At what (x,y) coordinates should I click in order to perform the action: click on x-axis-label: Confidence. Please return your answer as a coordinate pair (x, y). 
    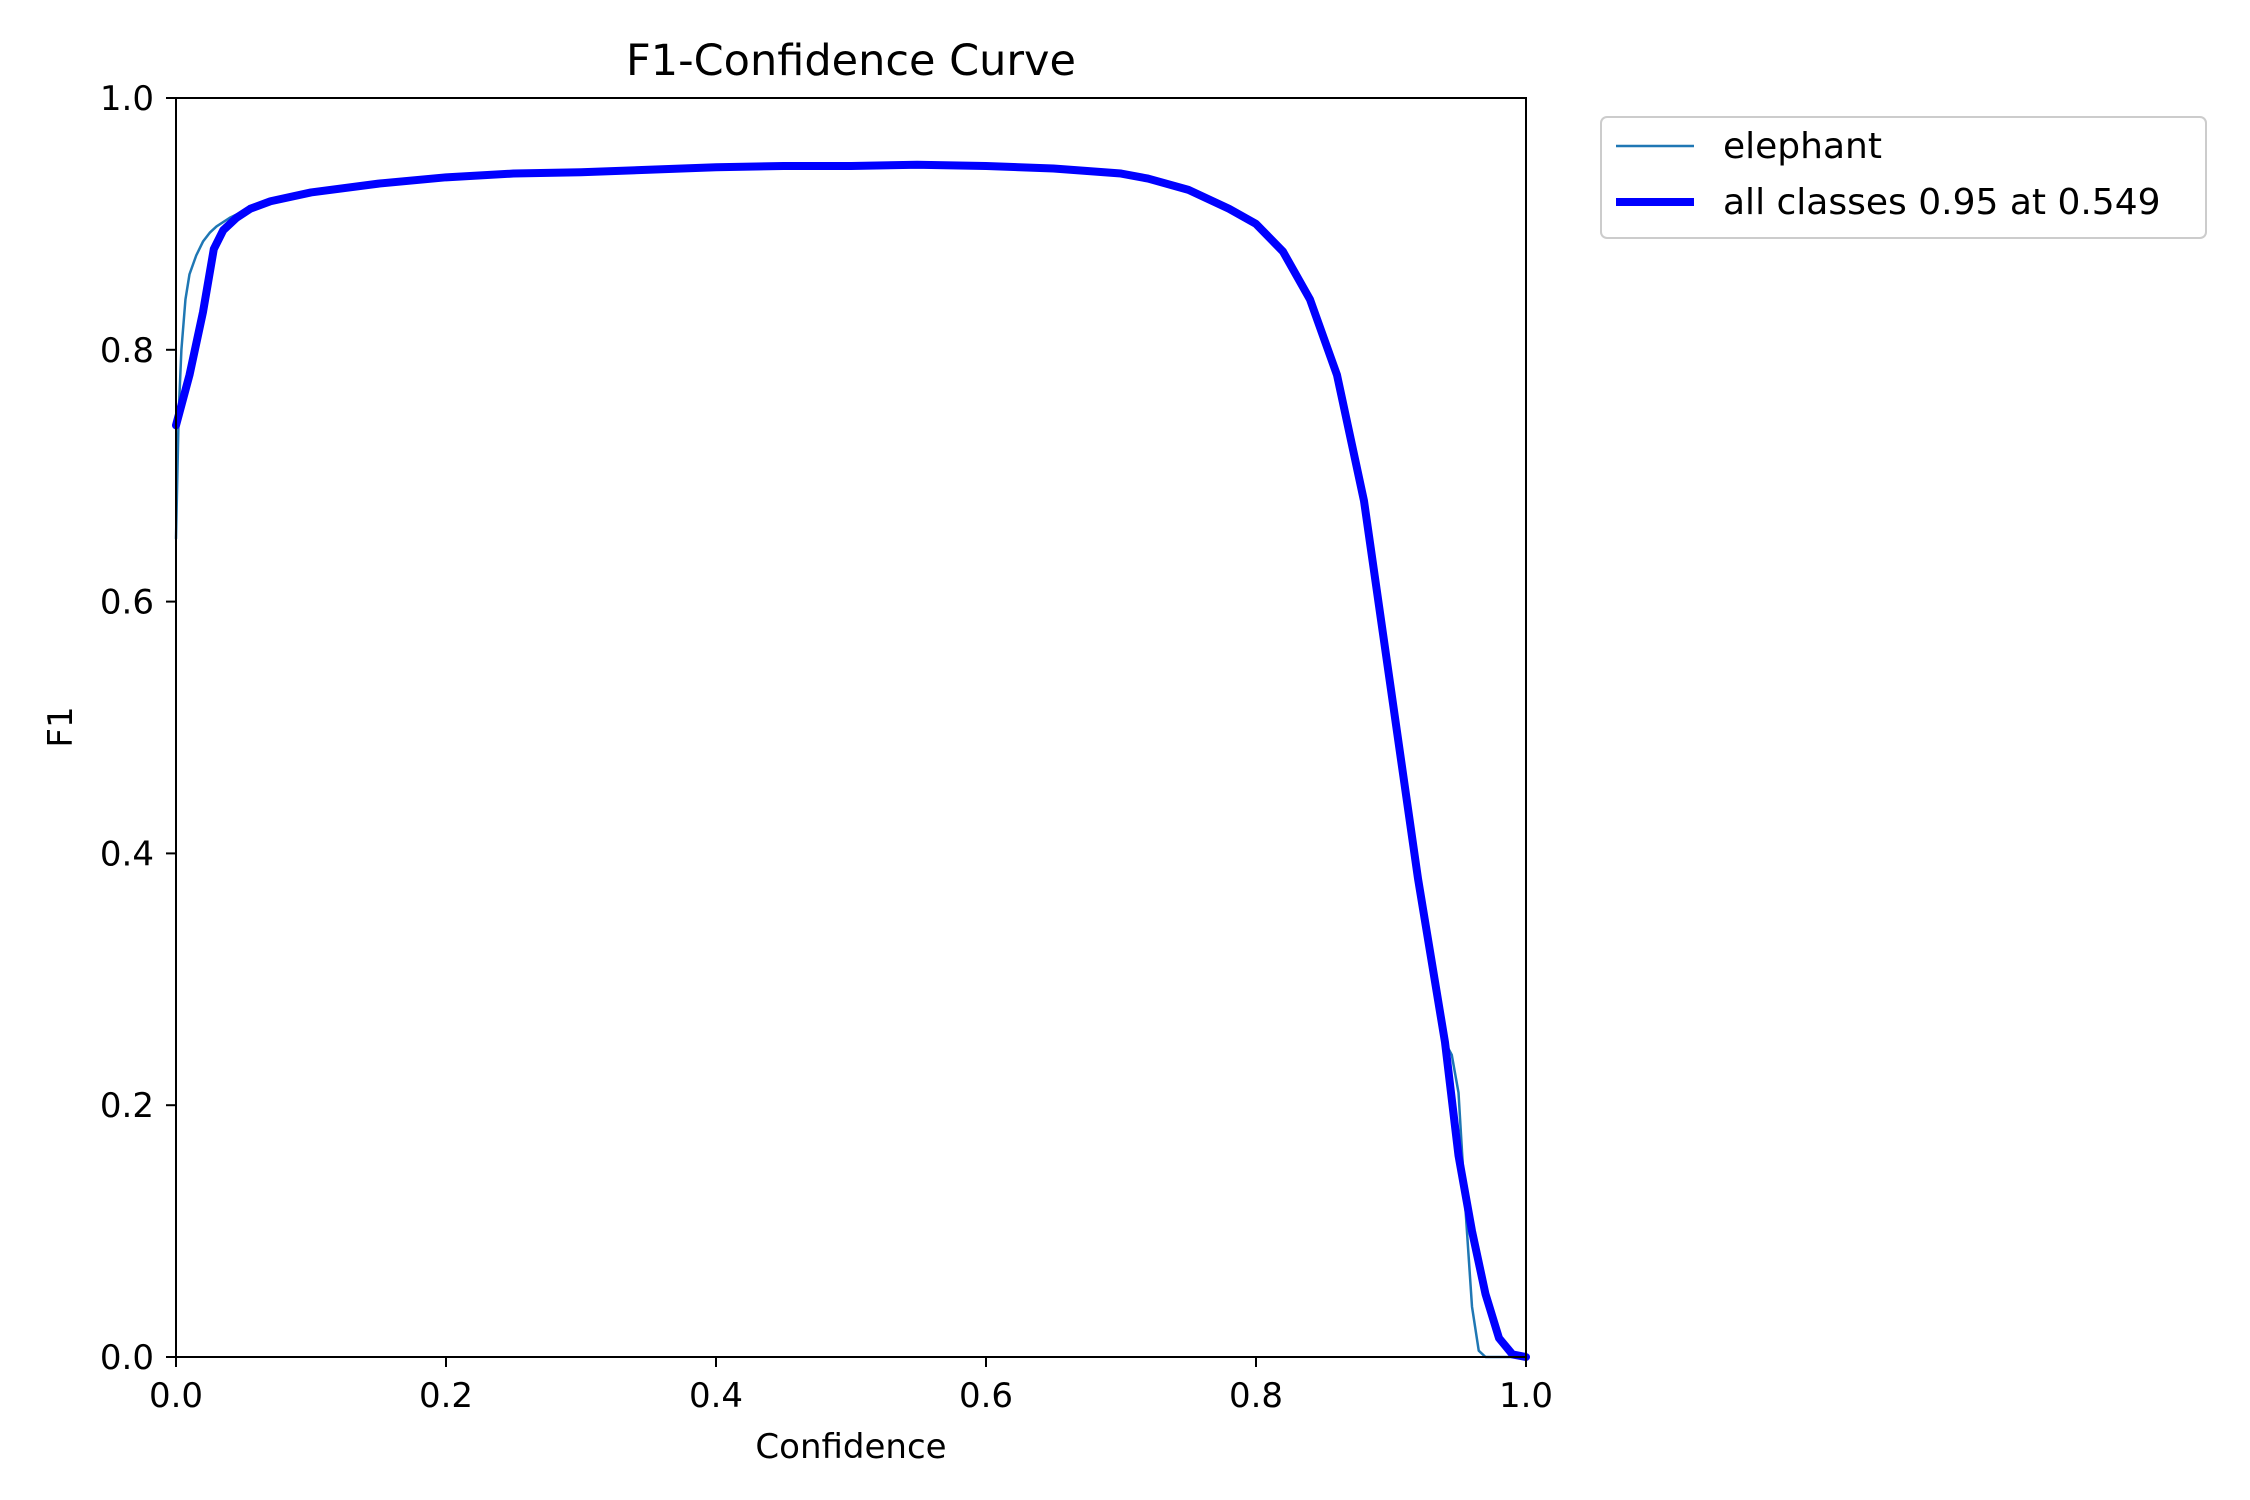
    Looking at the image, I should click on (850, 1447).